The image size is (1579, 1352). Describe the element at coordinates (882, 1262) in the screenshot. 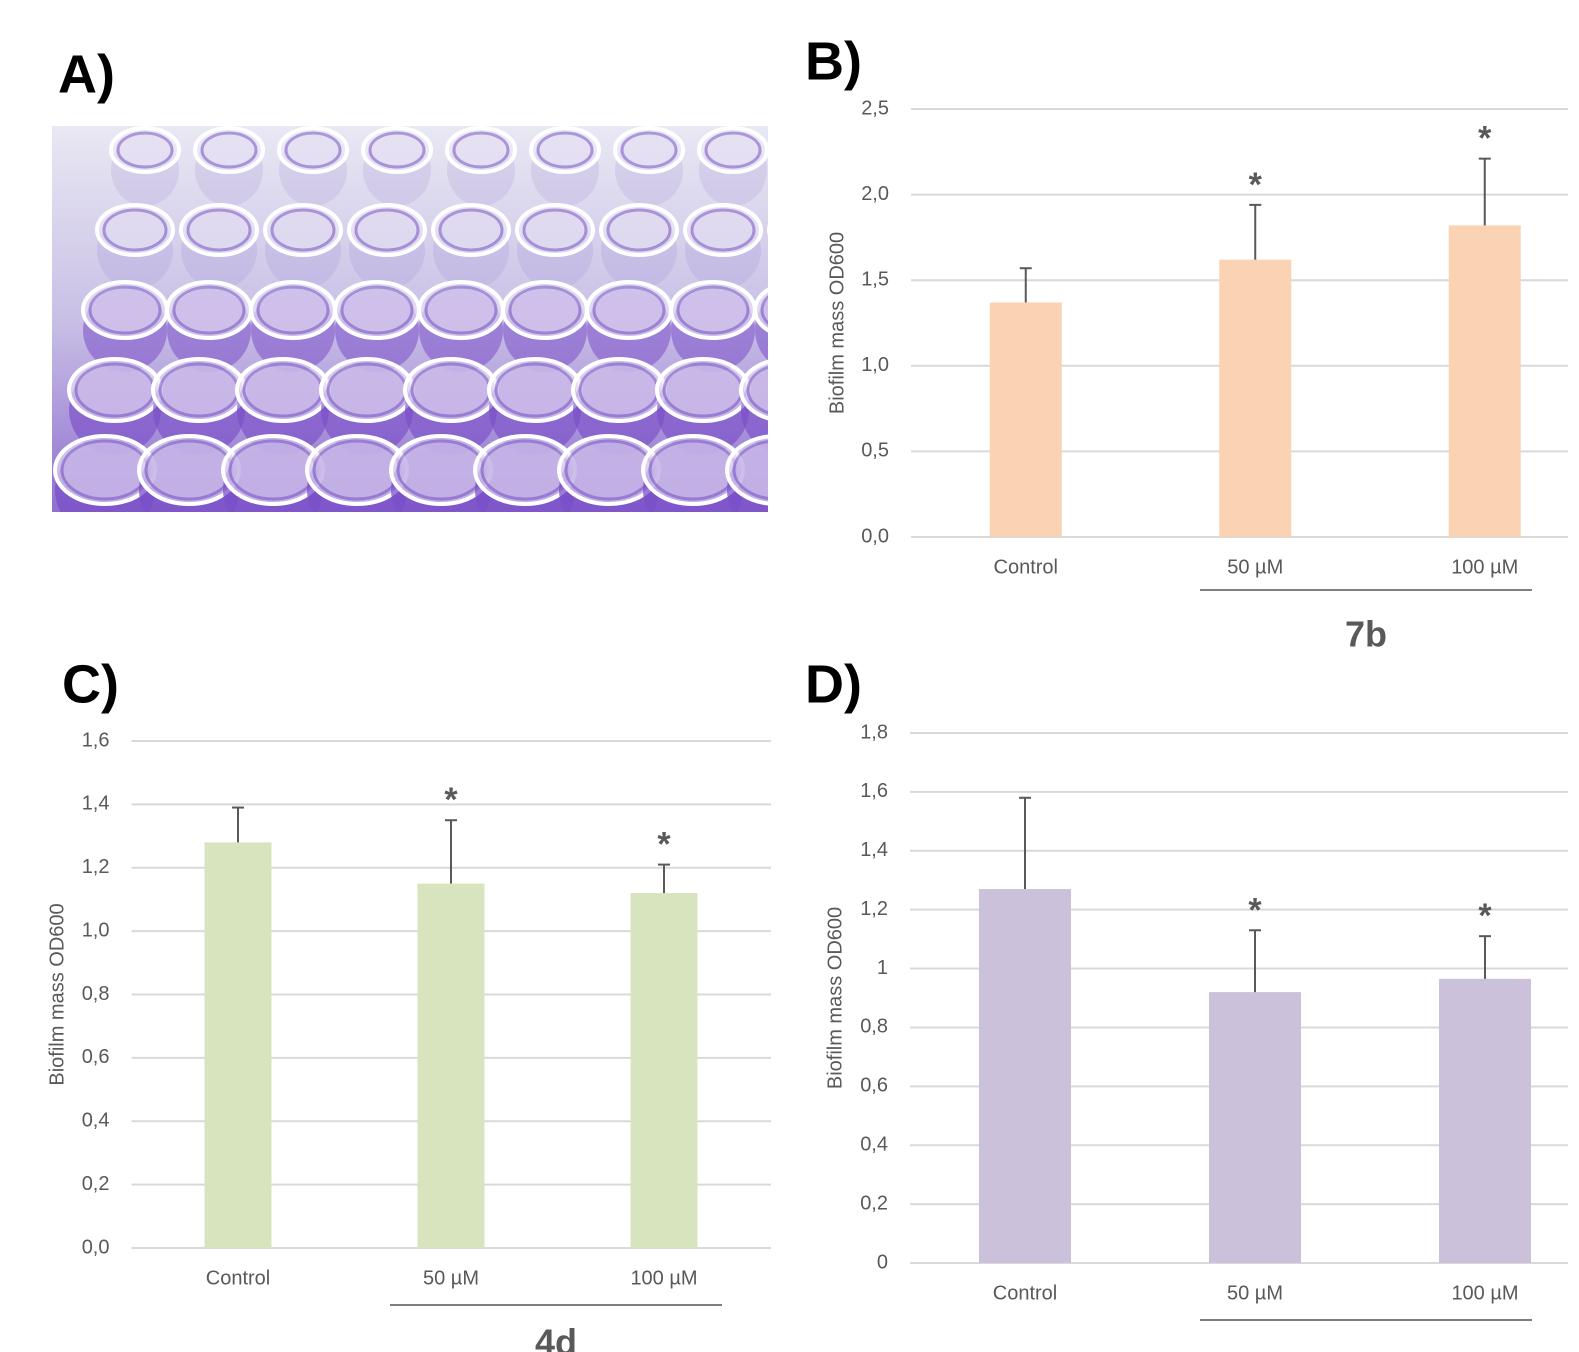

I see `y-tick-label: 0` at that location.